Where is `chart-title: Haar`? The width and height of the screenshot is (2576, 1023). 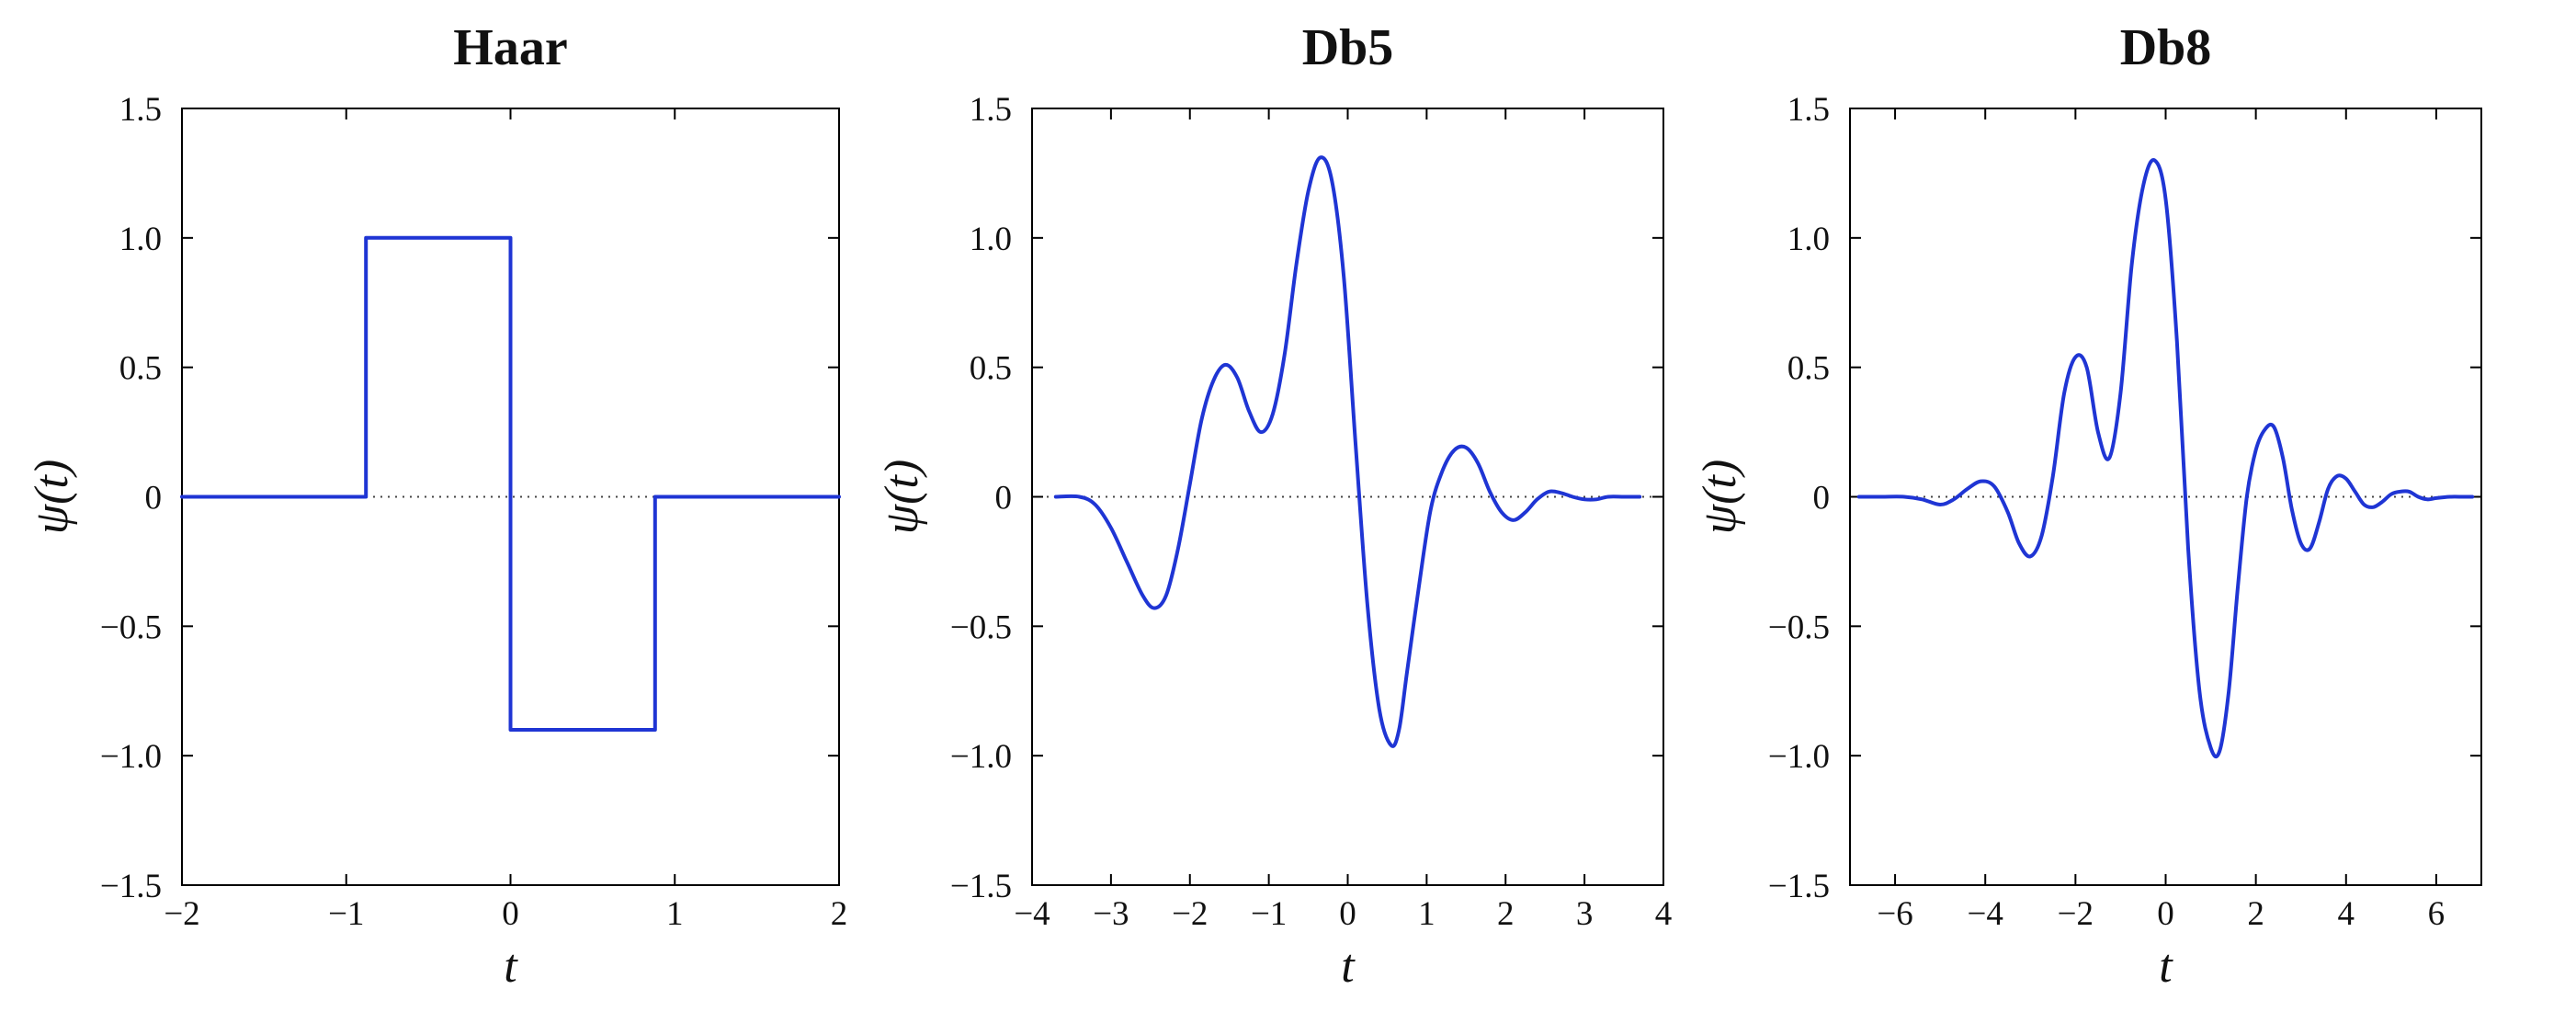 chart-title: Haar is located at coordinates (510, 47).